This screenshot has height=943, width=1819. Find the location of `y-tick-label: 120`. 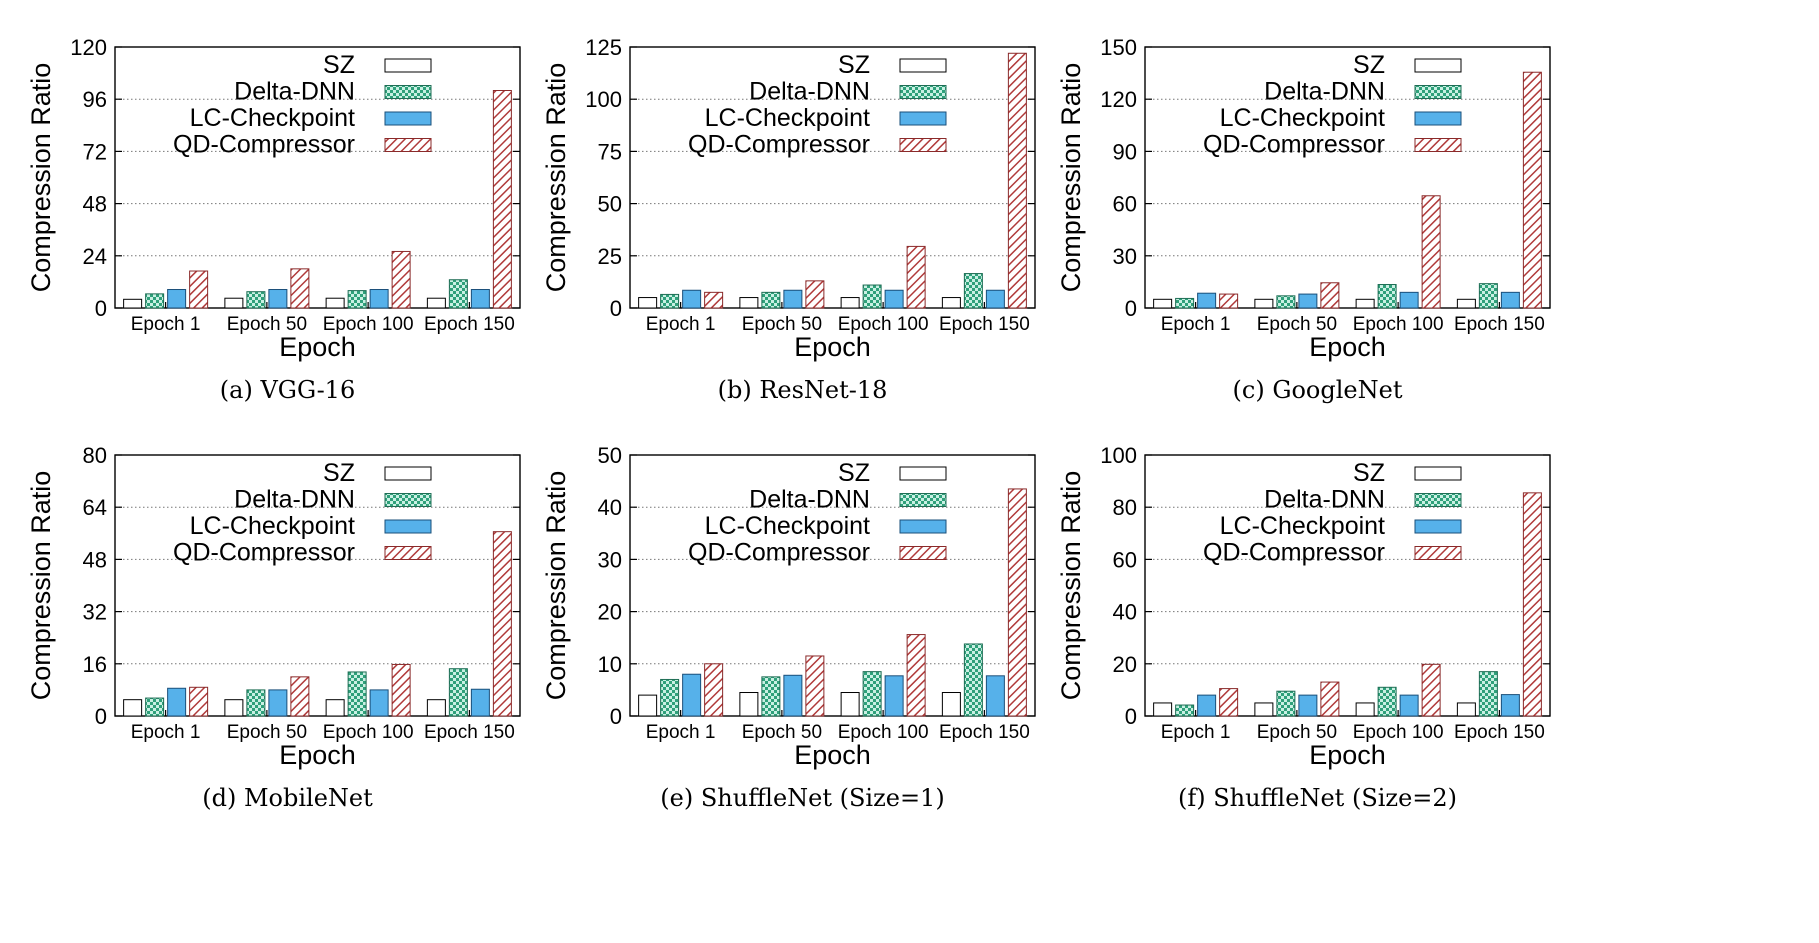

y-tick-label: 120 is located at coordinates (88, 47).